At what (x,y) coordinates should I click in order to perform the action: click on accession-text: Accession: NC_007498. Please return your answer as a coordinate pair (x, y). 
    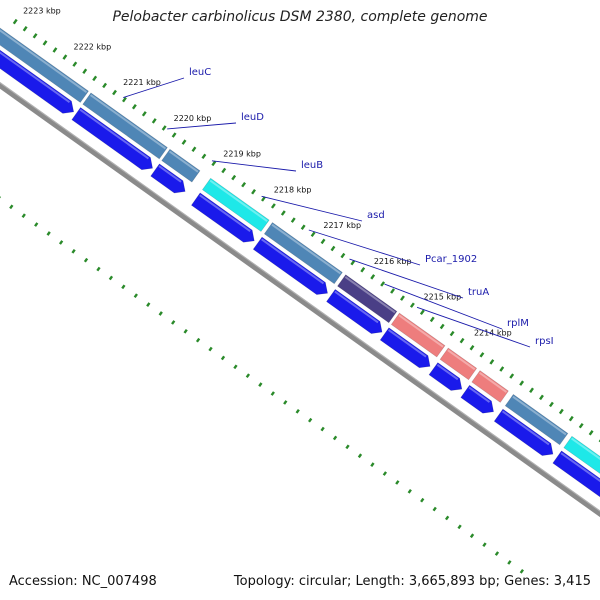
    Looking at the image, I should click on (83, 581).